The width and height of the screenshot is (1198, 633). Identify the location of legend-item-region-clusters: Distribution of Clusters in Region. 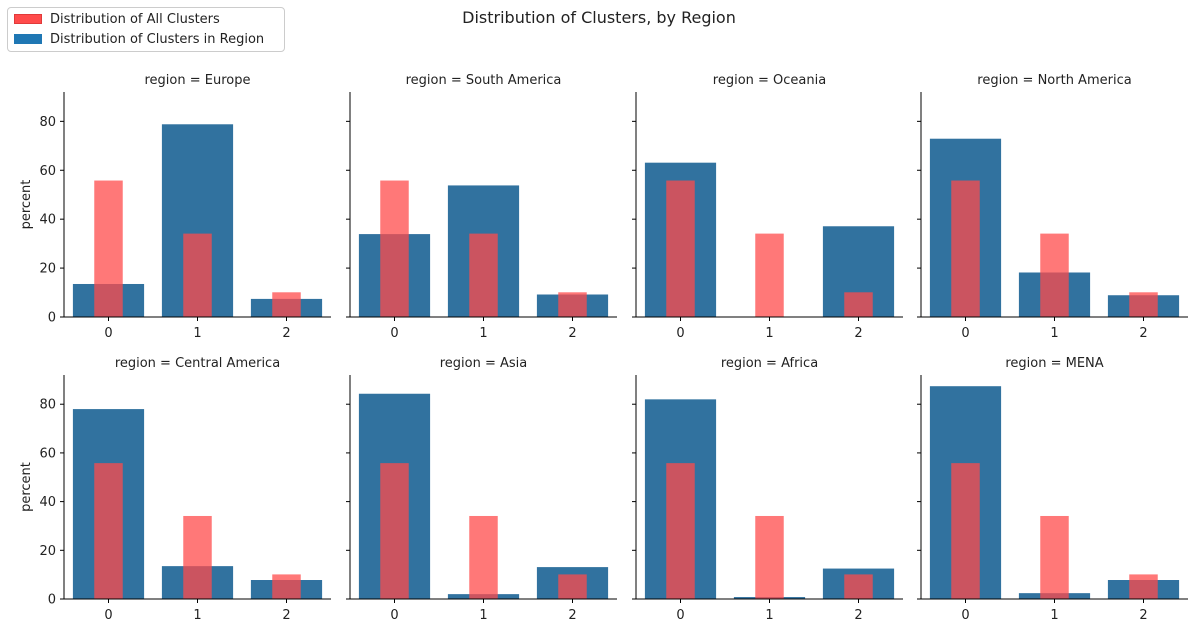
(139, 39).